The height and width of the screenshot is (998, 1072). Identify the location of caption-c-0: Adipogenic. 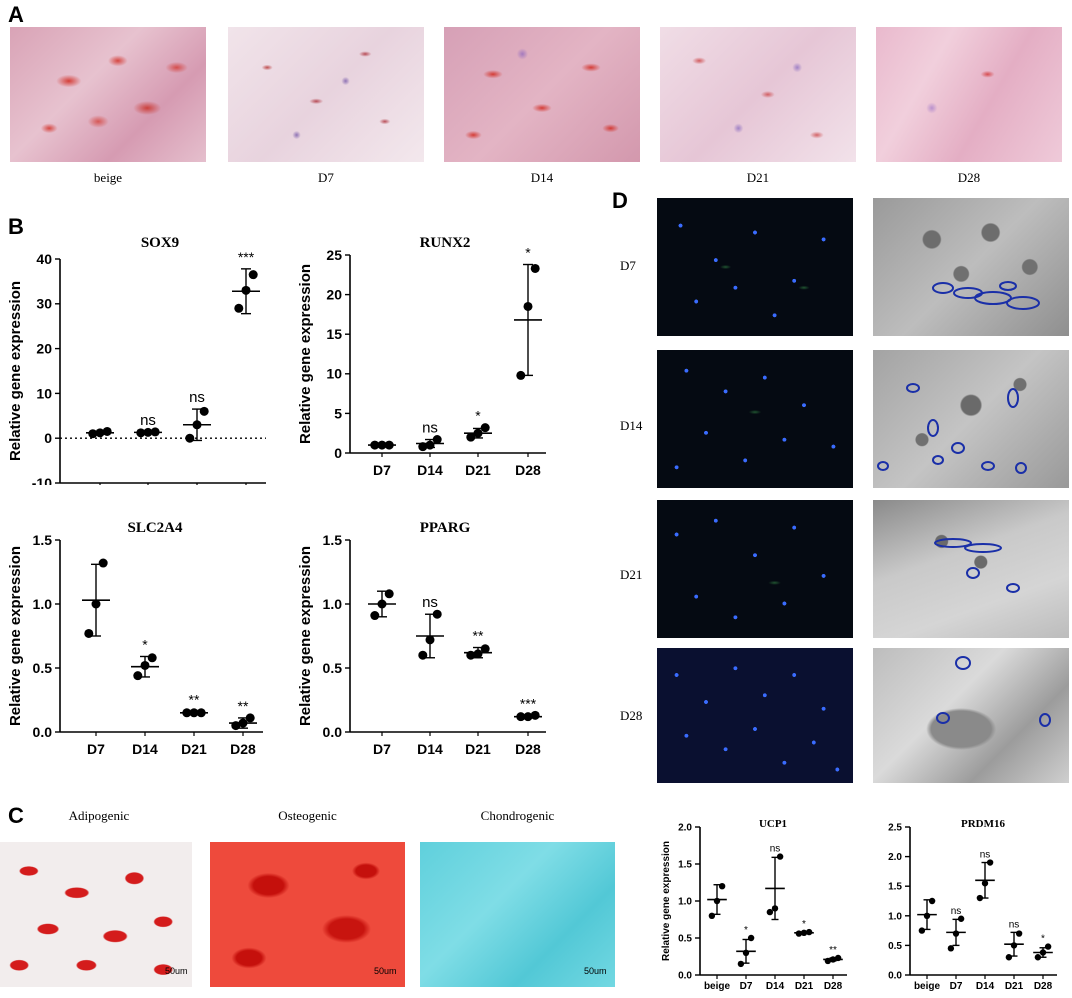
(99, 815).